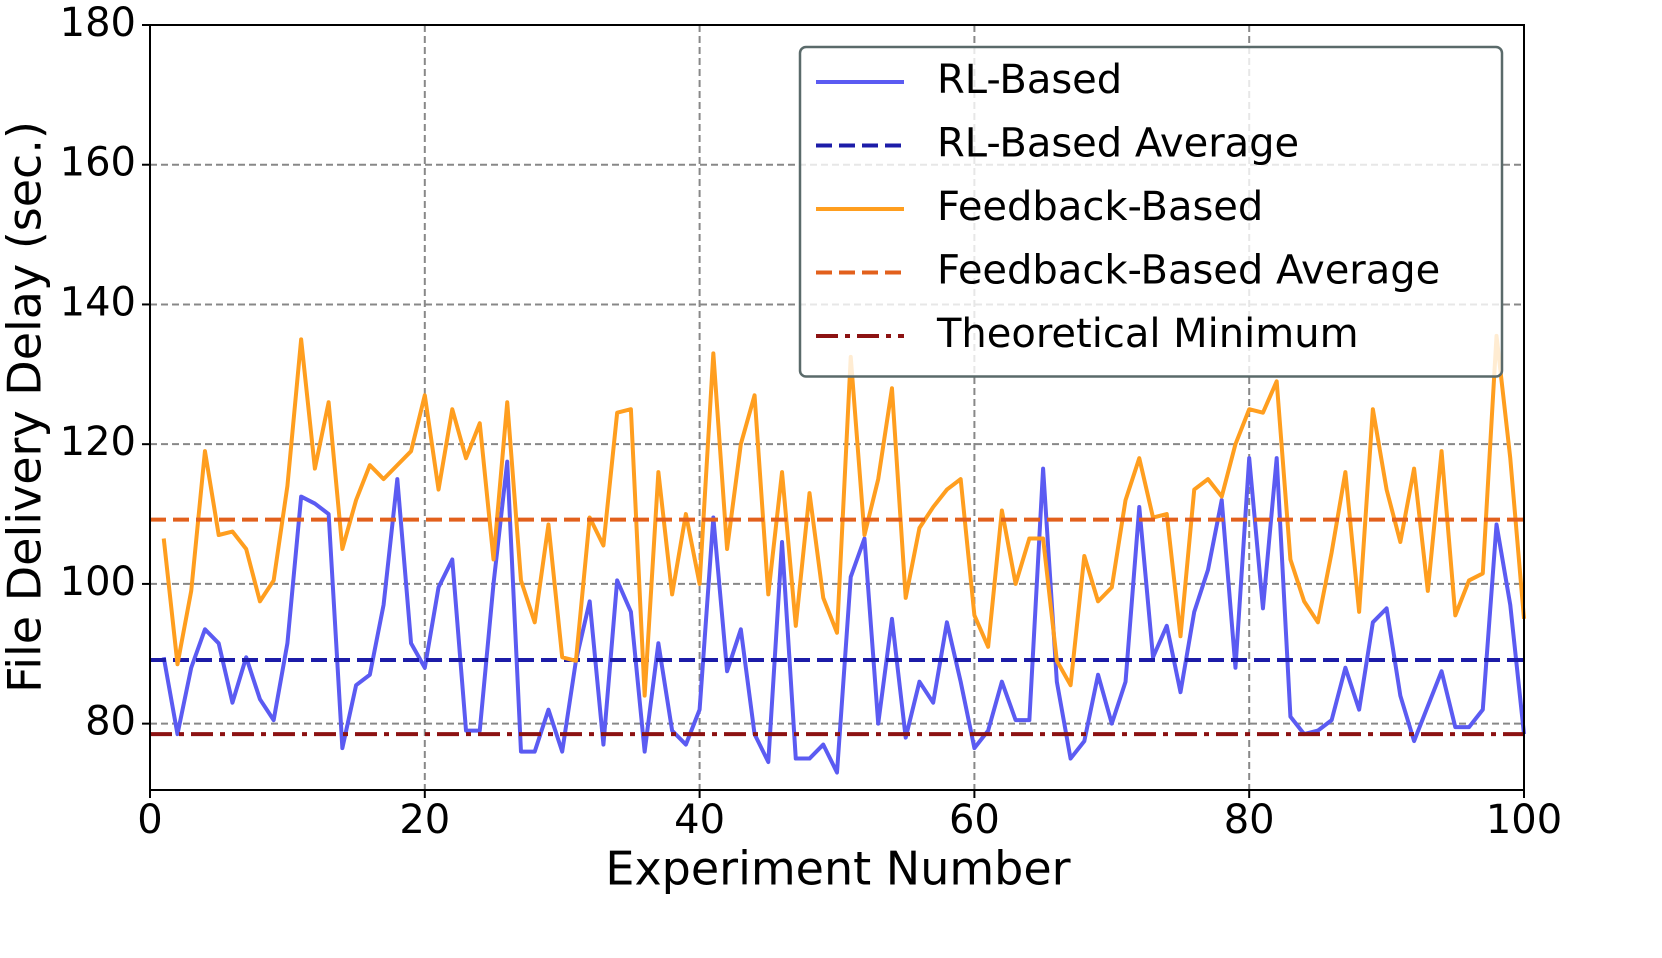 This screenshot has width=1662, height=958. I want to click on y-tick-label: 100, so click(98, 582).